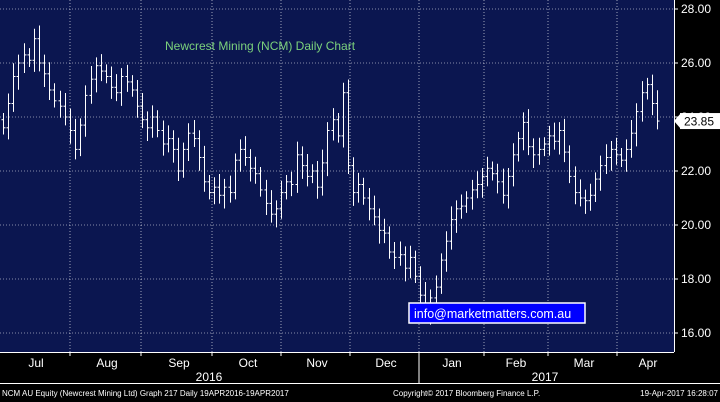 This screenshot has width=720, height=402. Describe the element at coordinates (260, 46) in the screenshot. I see `chart-title: Newcrest Mining (NCM) Daily Chart` at that location.